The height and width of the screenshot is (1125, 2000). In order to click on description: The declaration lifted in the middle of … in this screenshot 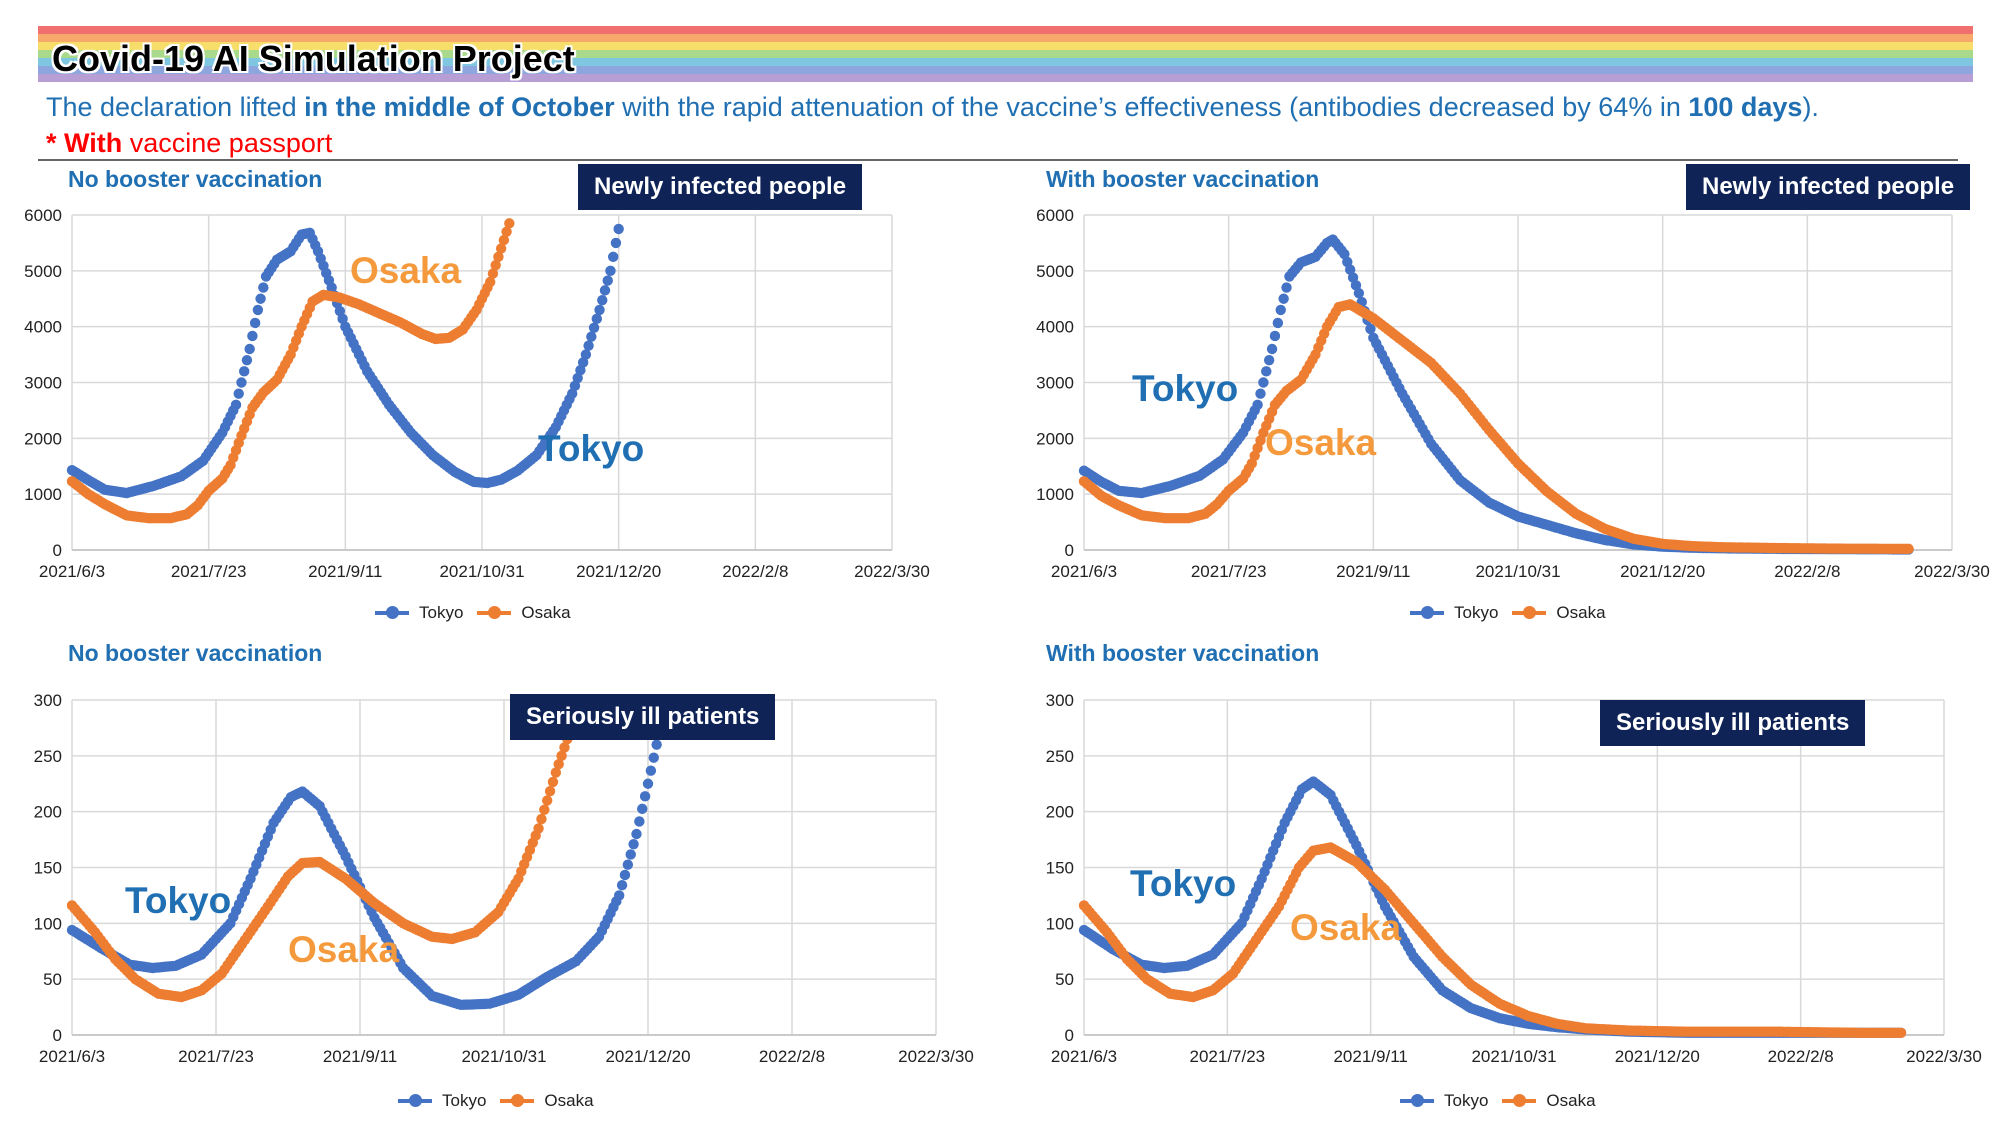, I will do `click(932, 107)`.